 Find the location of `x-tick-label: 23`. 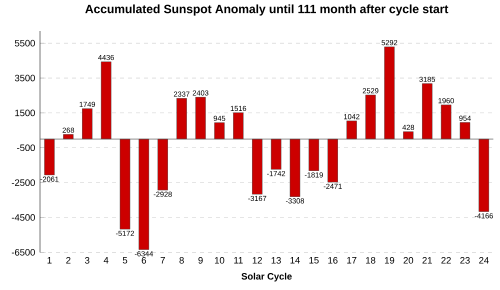

x-tick-label: 23 is located at coordinates (465, 260).